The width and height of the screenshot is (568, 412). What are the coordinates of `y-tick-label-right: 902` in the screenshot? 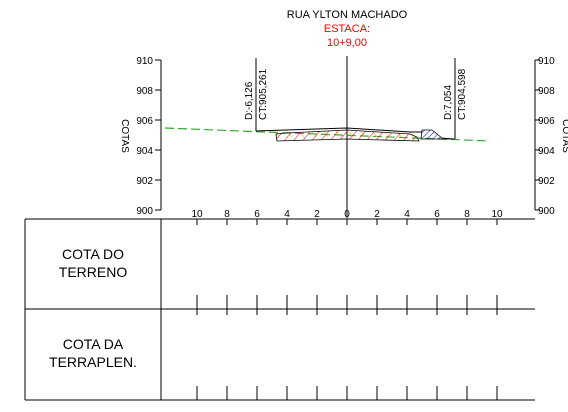 It's located at (546, 181).